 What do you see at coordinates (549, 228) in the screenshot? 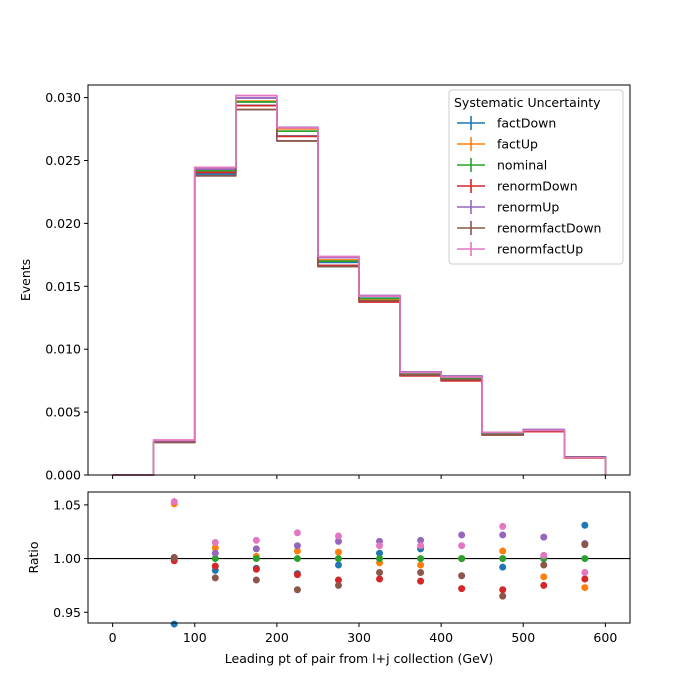
I see `legend-label-renormfactdown: renormfactDown` at bounding box center [549, 228].